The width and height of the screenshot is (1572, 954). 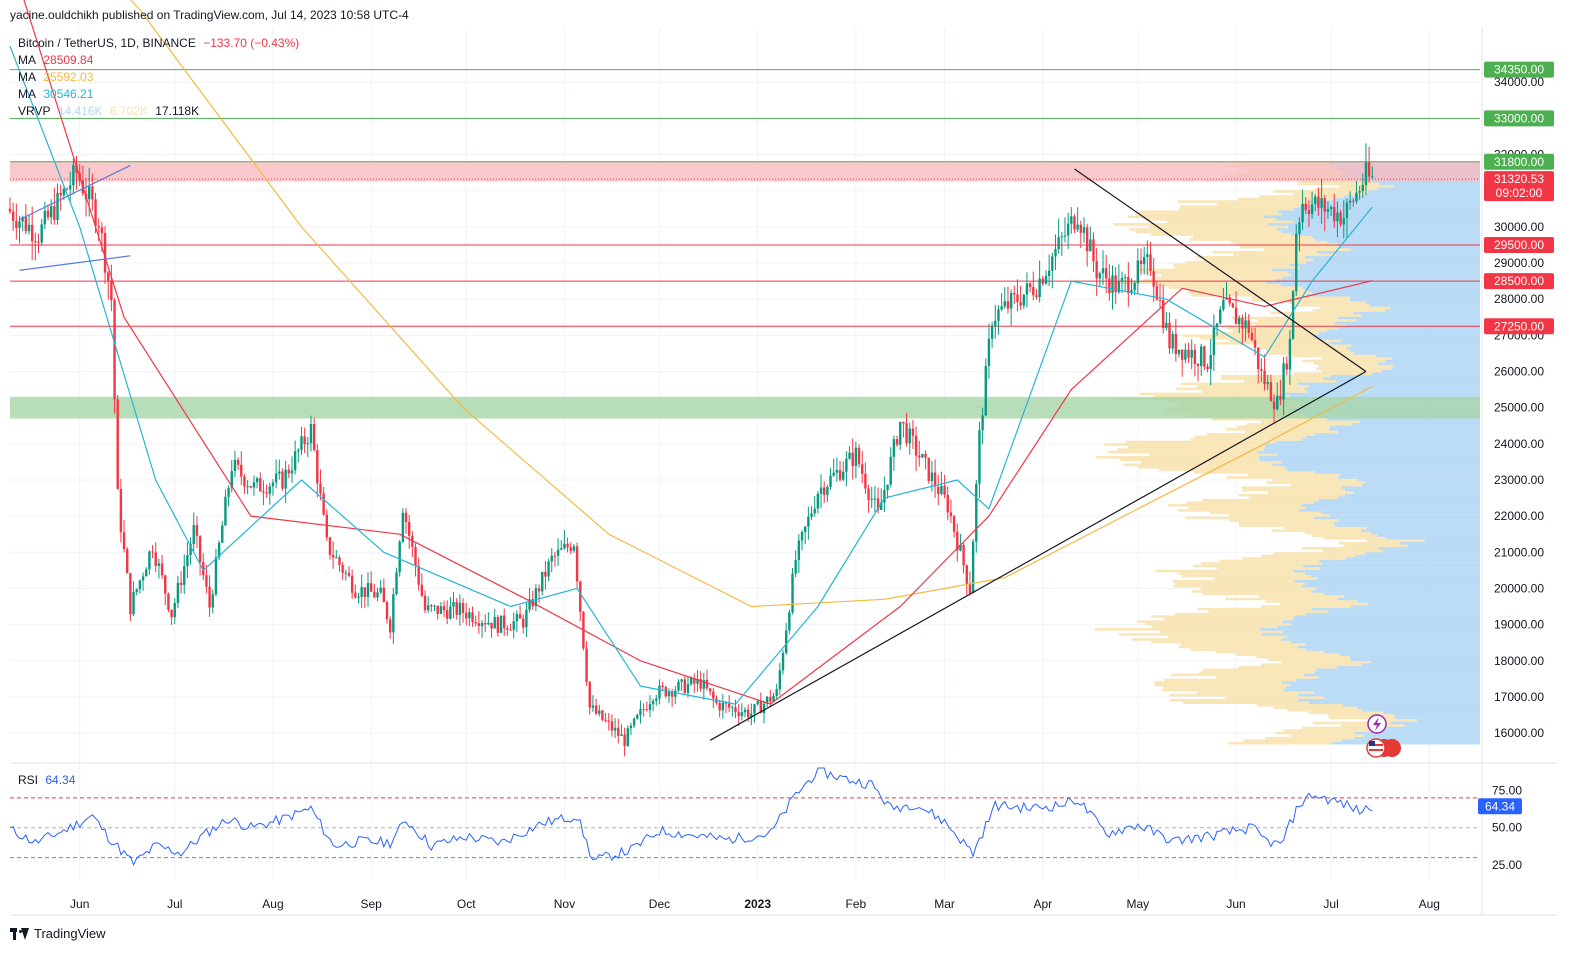 What do you see at coordinates (27, 60) in the screenshot?
I see `ma1-label: MA` at bounding box center [27, 60].